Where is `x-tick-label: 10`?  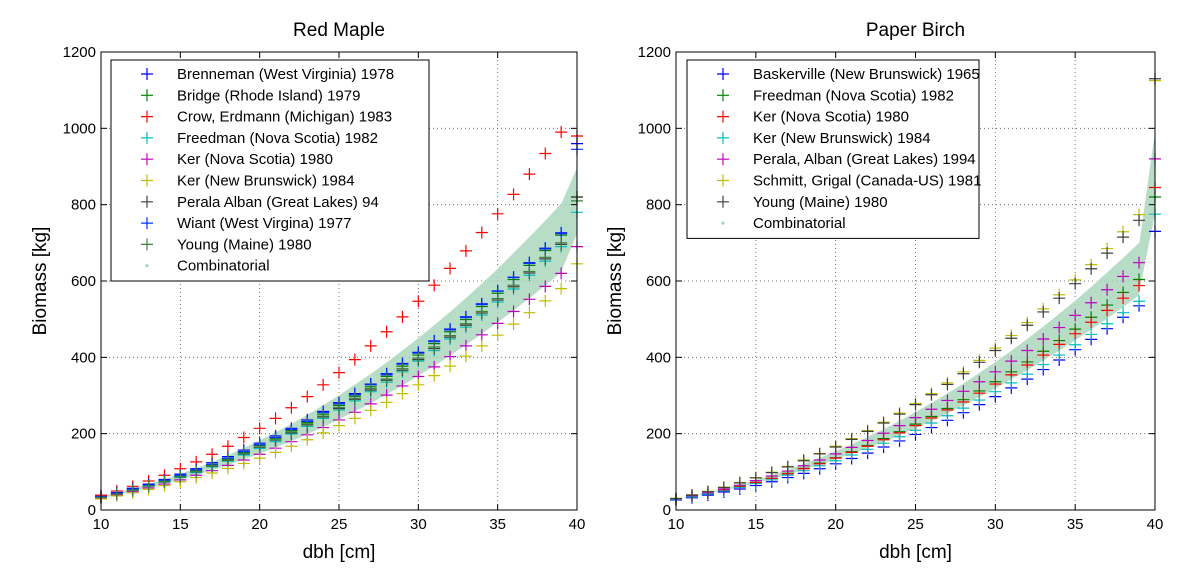 x-tick-label: 10 is located at coordinates (101, 524).